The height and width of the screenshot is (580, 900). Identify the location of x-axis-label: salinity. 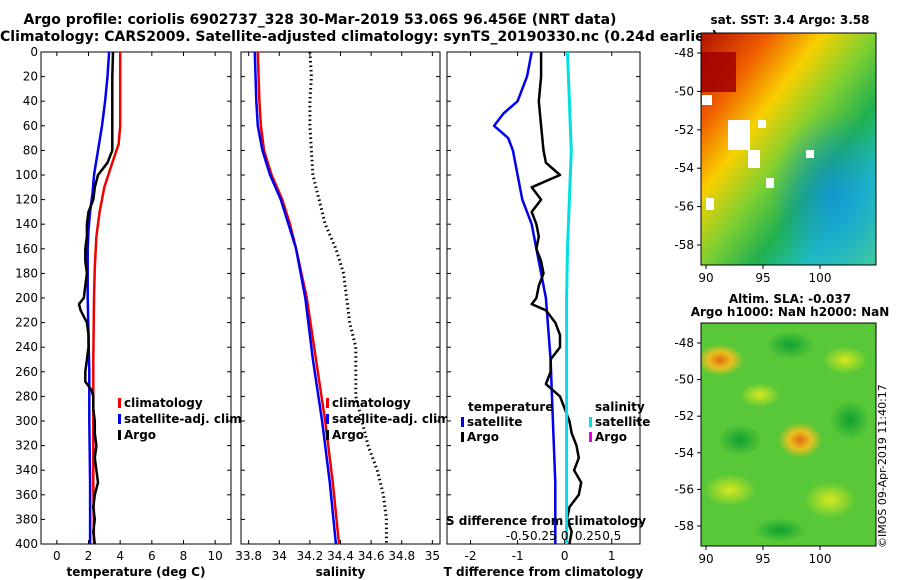
(341, 572).